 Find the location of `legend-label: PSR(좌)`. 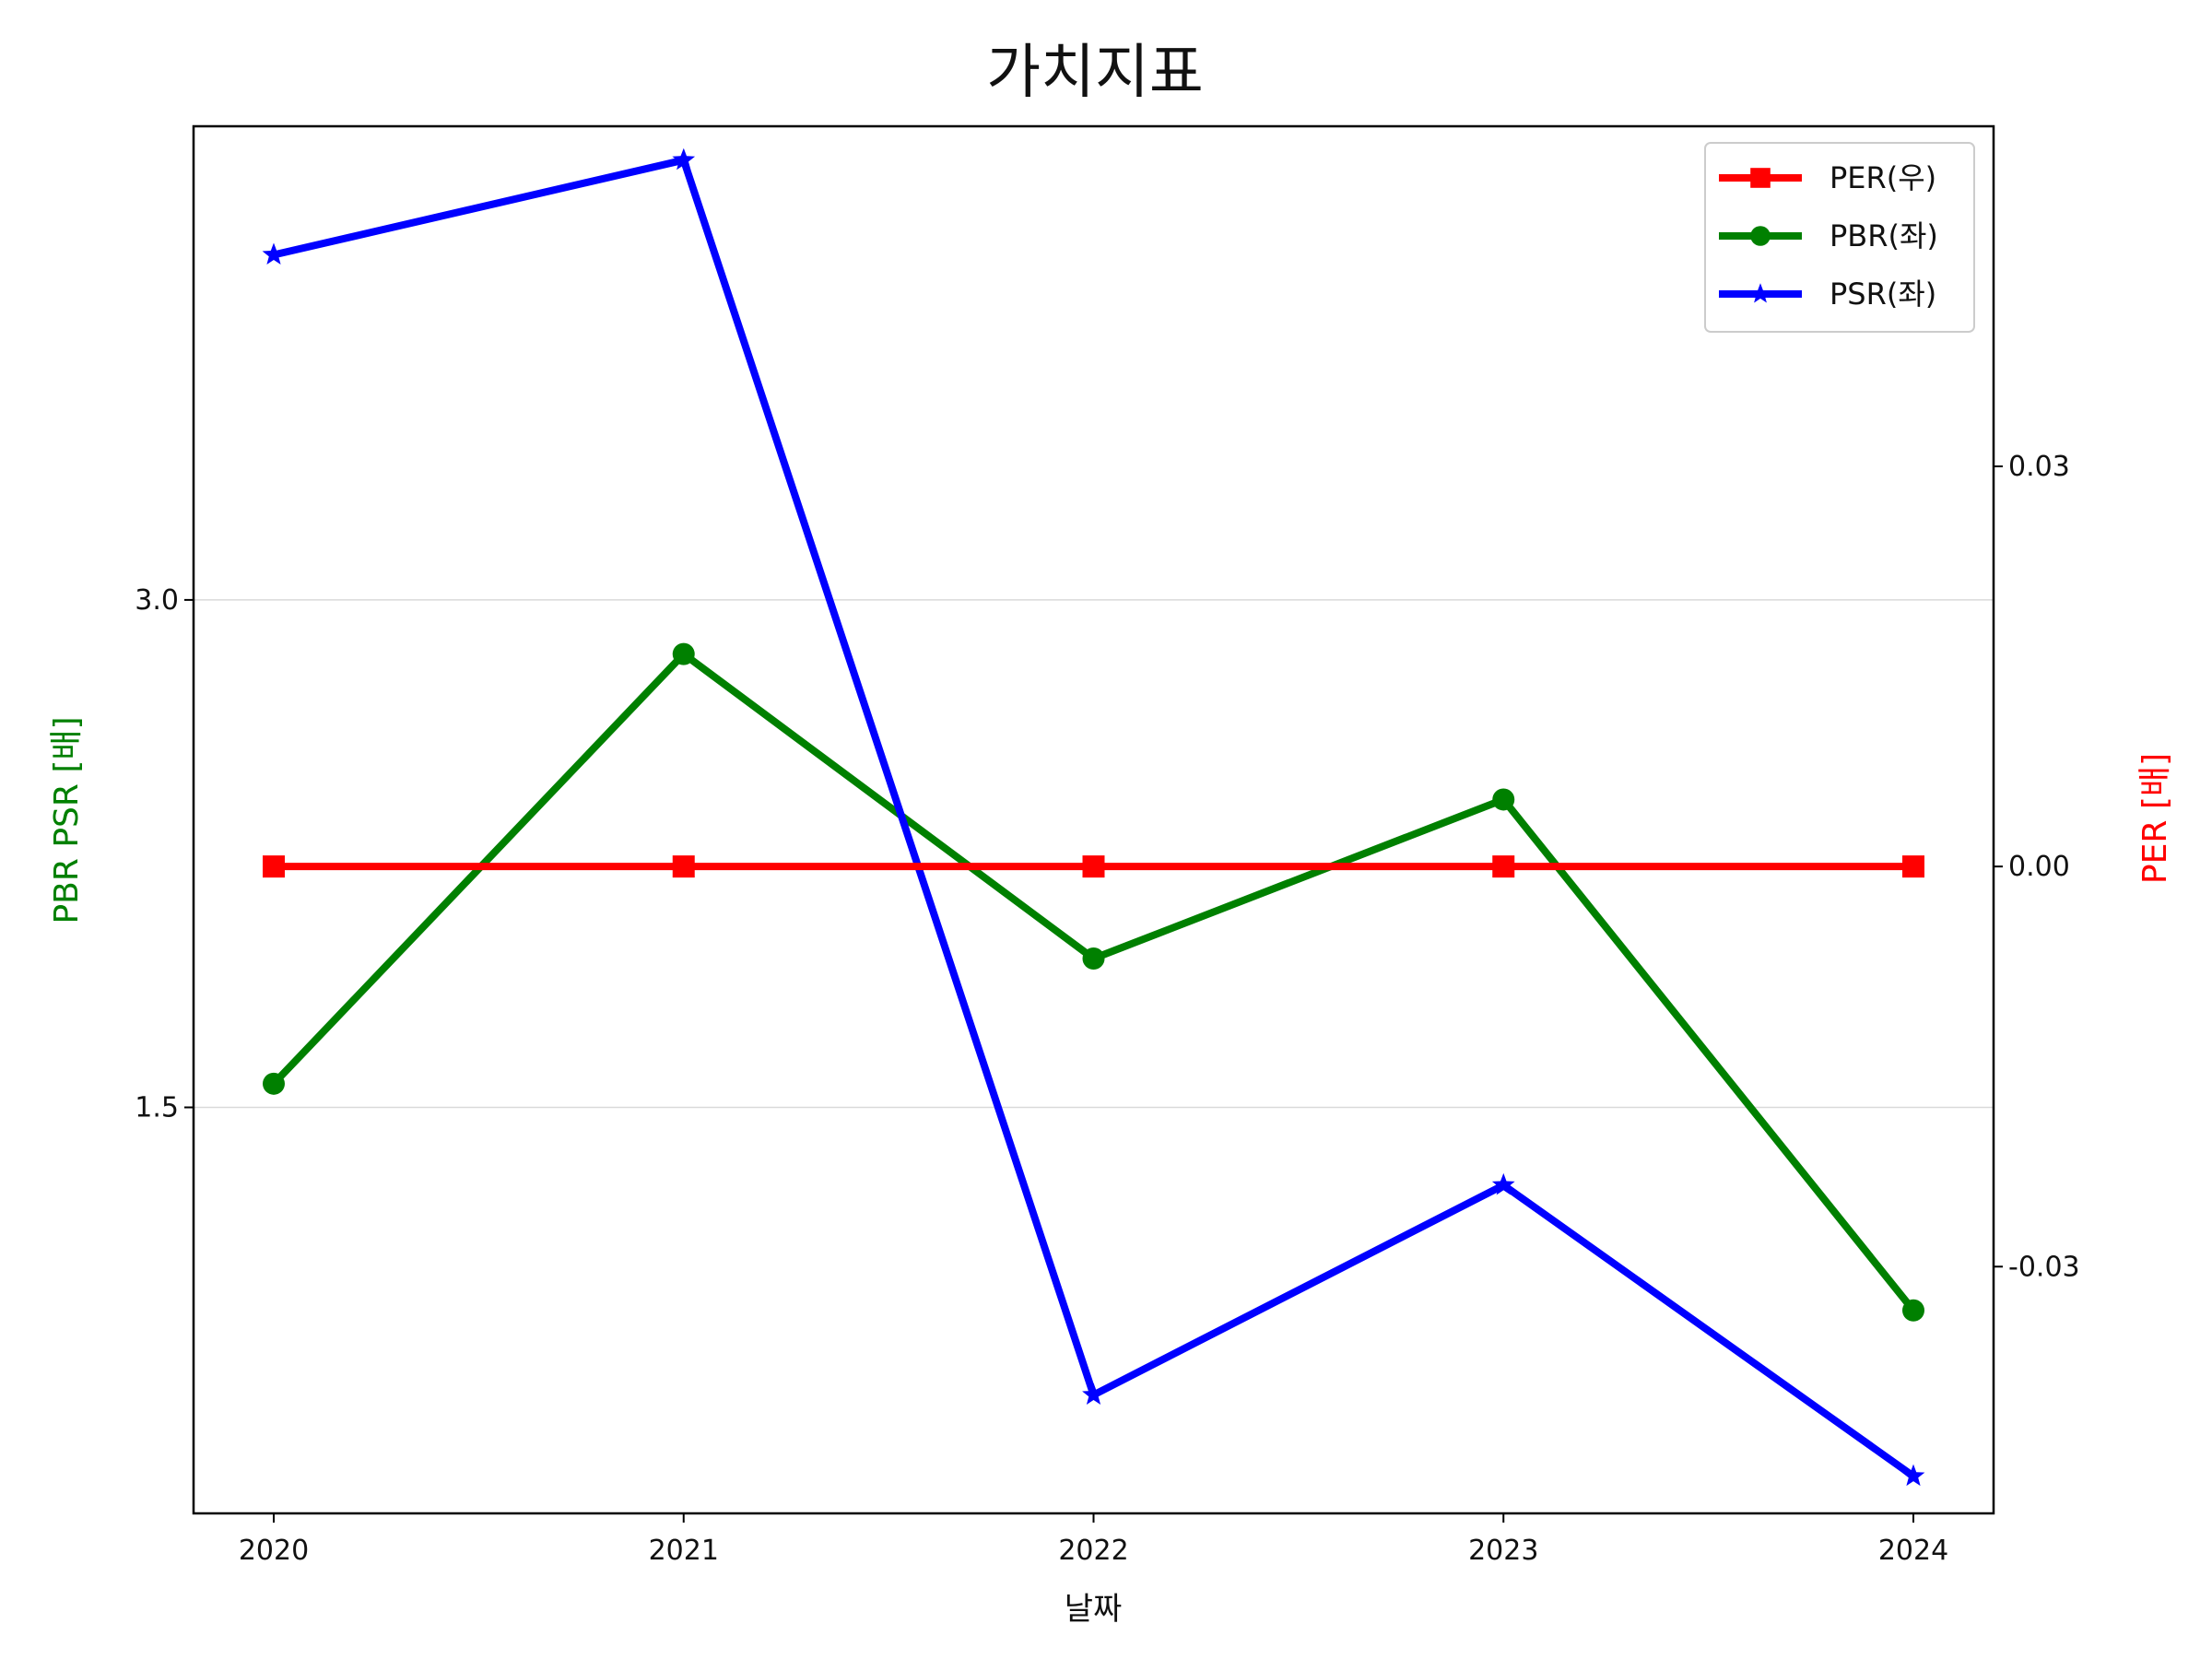

legend-label: PSR(좌) is located at coordinates (1883, 294).